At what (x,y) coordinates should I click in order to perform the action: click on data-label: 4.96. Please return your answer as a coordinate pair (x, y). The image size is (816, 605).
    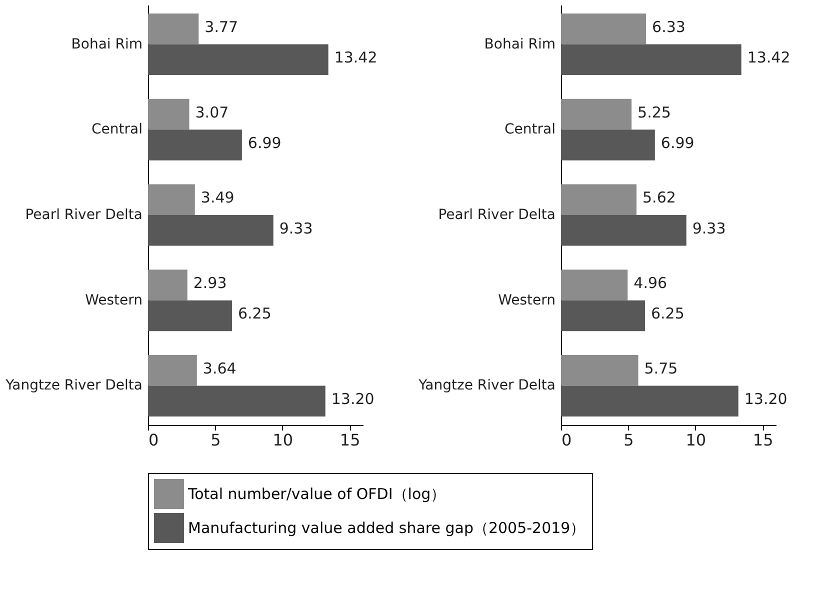
    Looking at the image, I should click on (651, 283).